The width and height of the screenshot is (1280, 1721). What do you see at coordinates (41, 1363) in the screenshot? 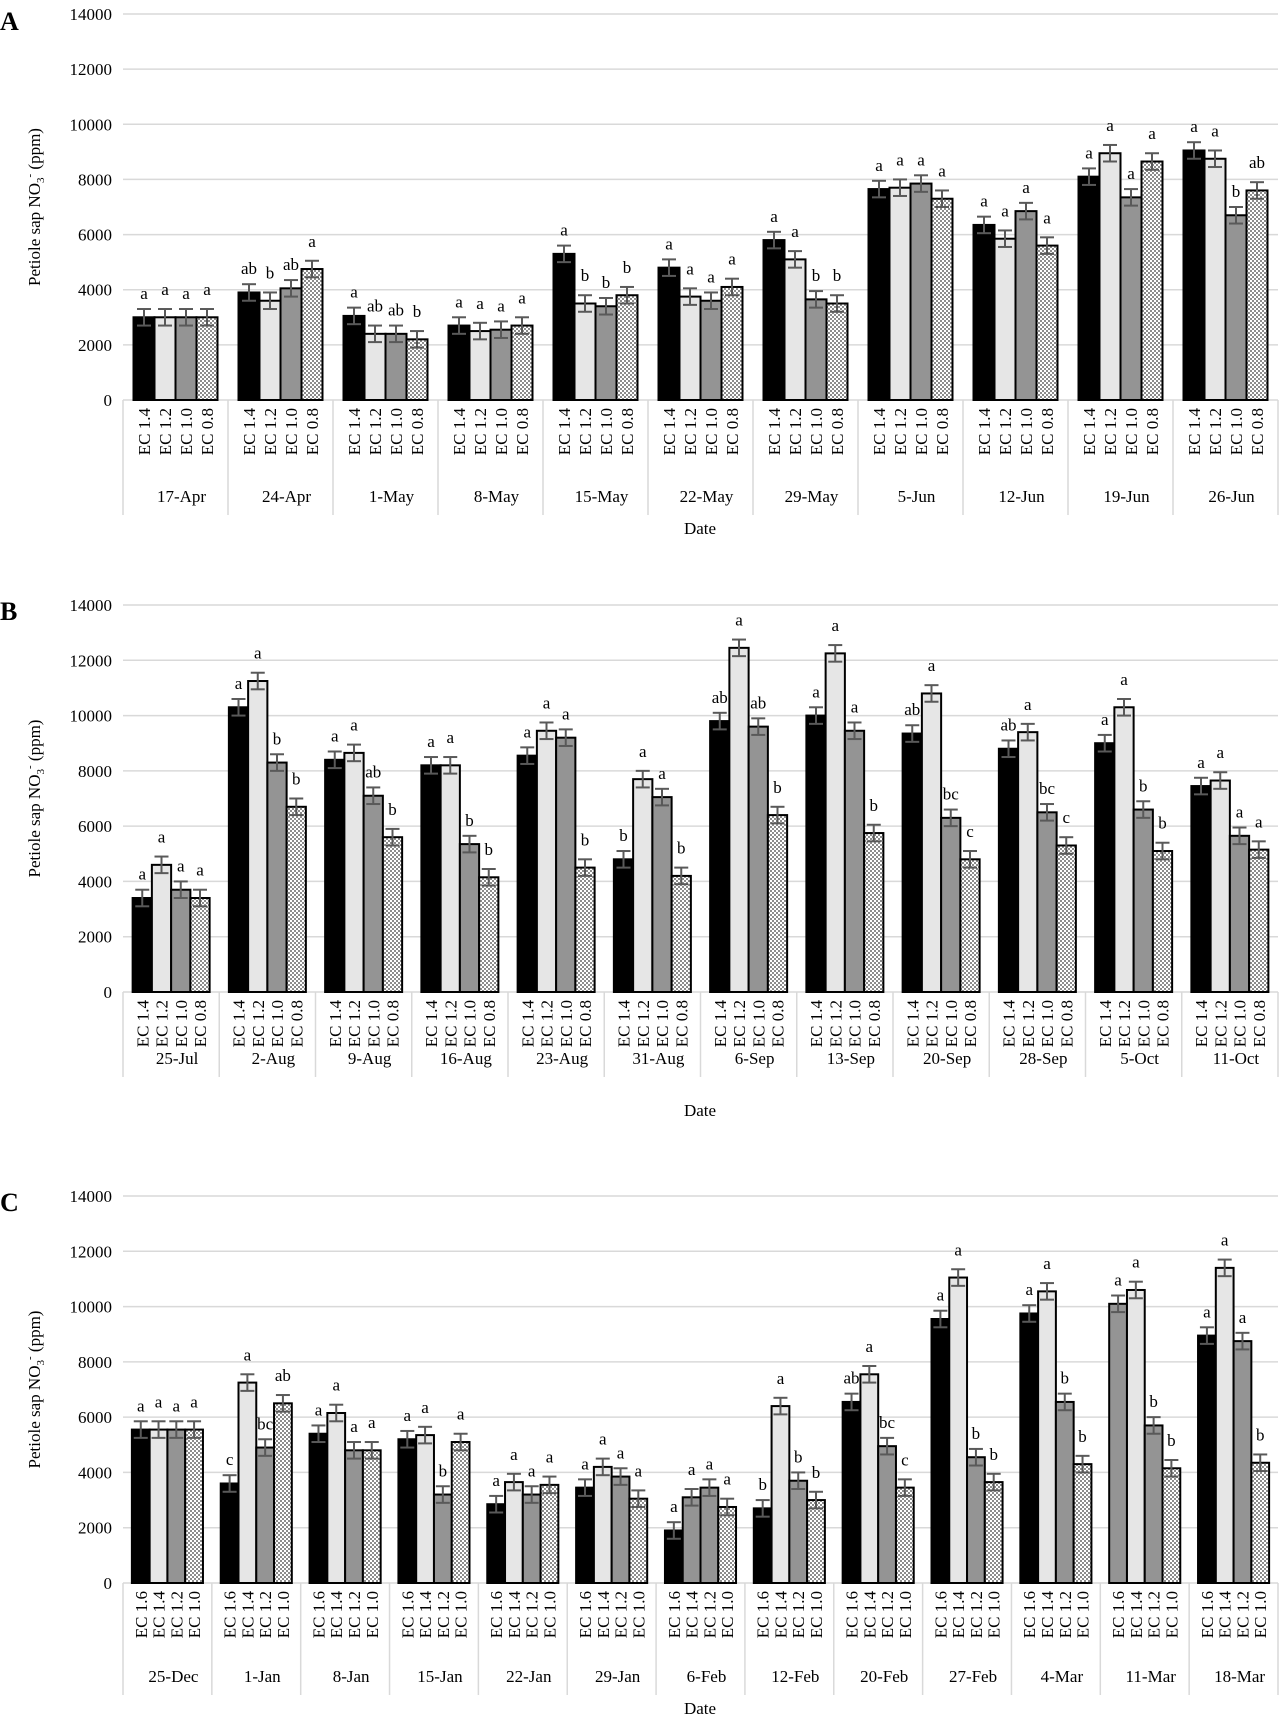
I see `y-axis-title-sub: 3` at bounding box center [41, 1363].